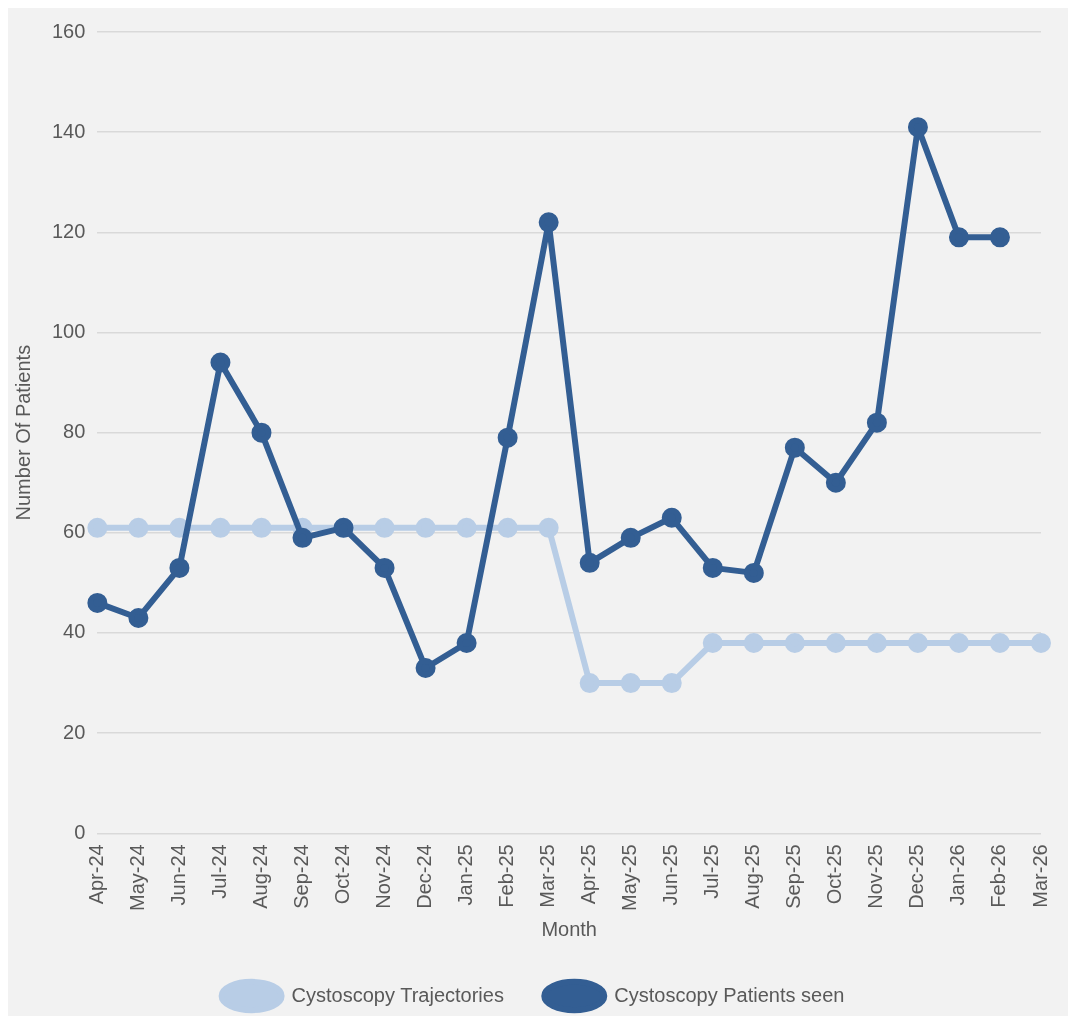 Image resolution: width=1076 pixels, height=1024 pixels. I want to click on x-tick-label: Feb-26, so click(998, 876).